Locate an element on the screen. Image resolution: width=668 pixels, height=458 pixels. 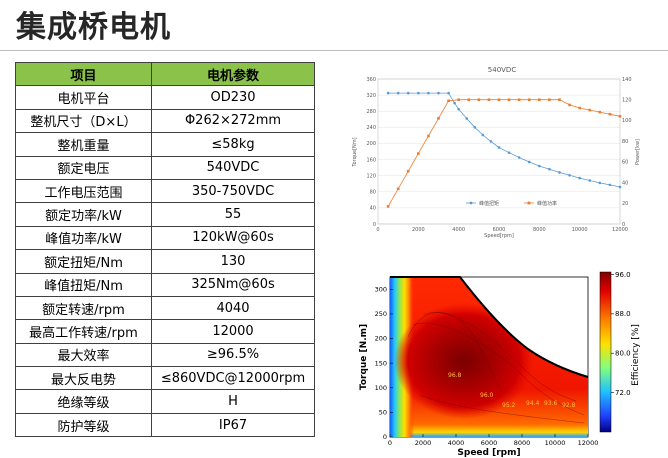
chart-series is located at coordinates (504, 149).